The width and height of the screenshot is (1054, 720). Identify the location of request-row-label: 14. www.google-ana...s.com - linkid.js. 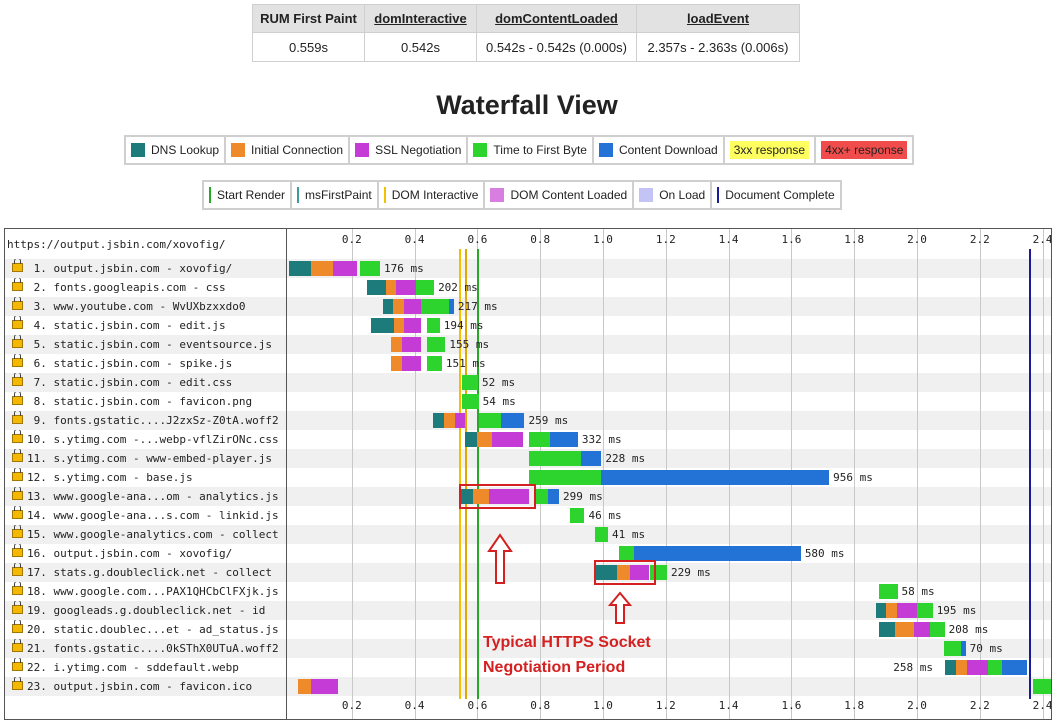
(145, 515).